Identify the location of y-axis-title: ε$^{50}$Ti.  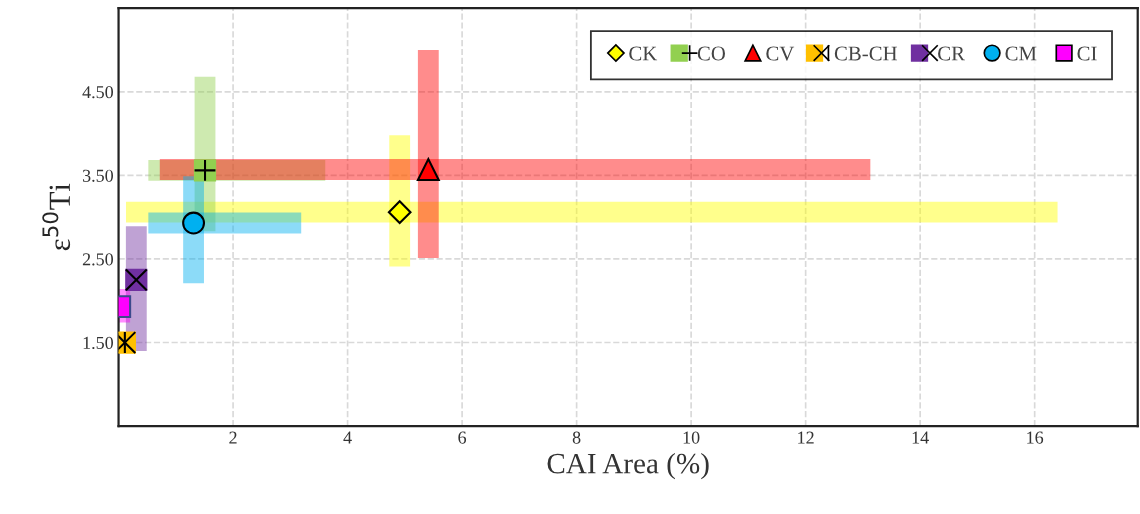
(56, 217).